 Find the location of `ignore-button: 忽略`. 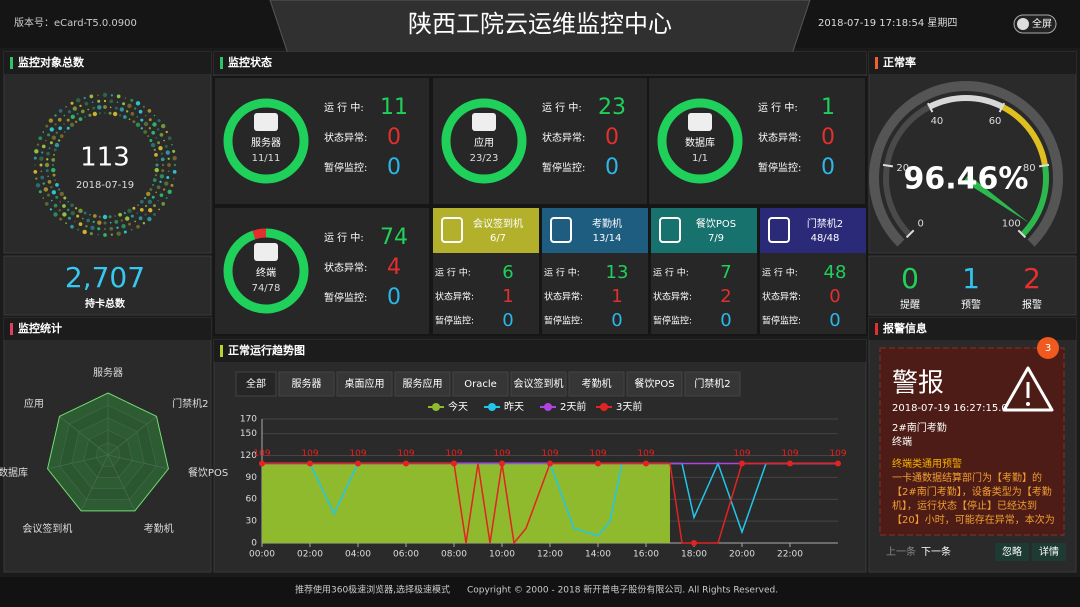

ignore-button: 忽略 is located at coordinates (1012, 551).